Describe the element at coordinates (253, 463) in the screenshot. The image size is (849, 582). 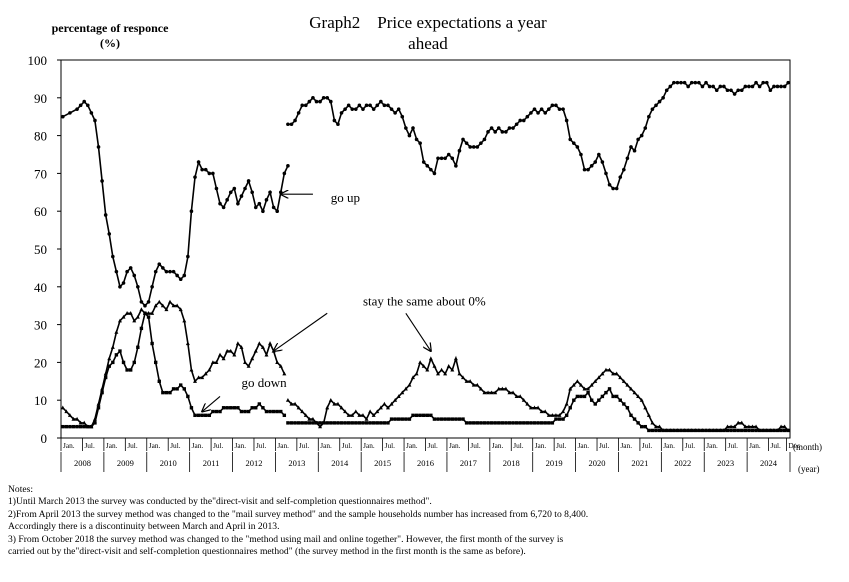
I see `x-year-label: 2012` at that location.